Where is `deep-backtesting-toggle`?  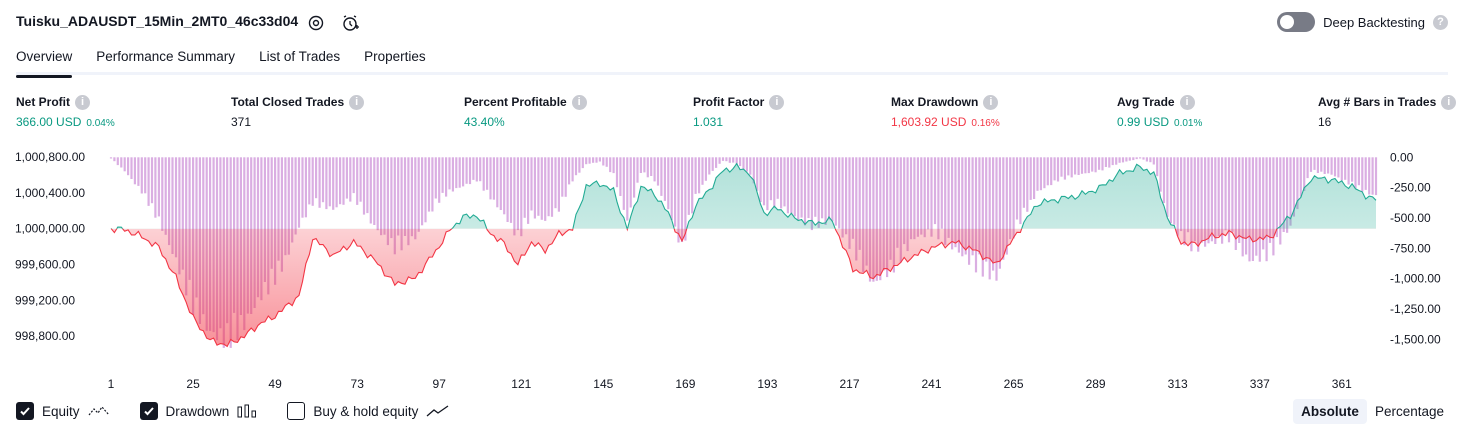
deep-backtesting-toggle is located at coordinates (1296, 22).